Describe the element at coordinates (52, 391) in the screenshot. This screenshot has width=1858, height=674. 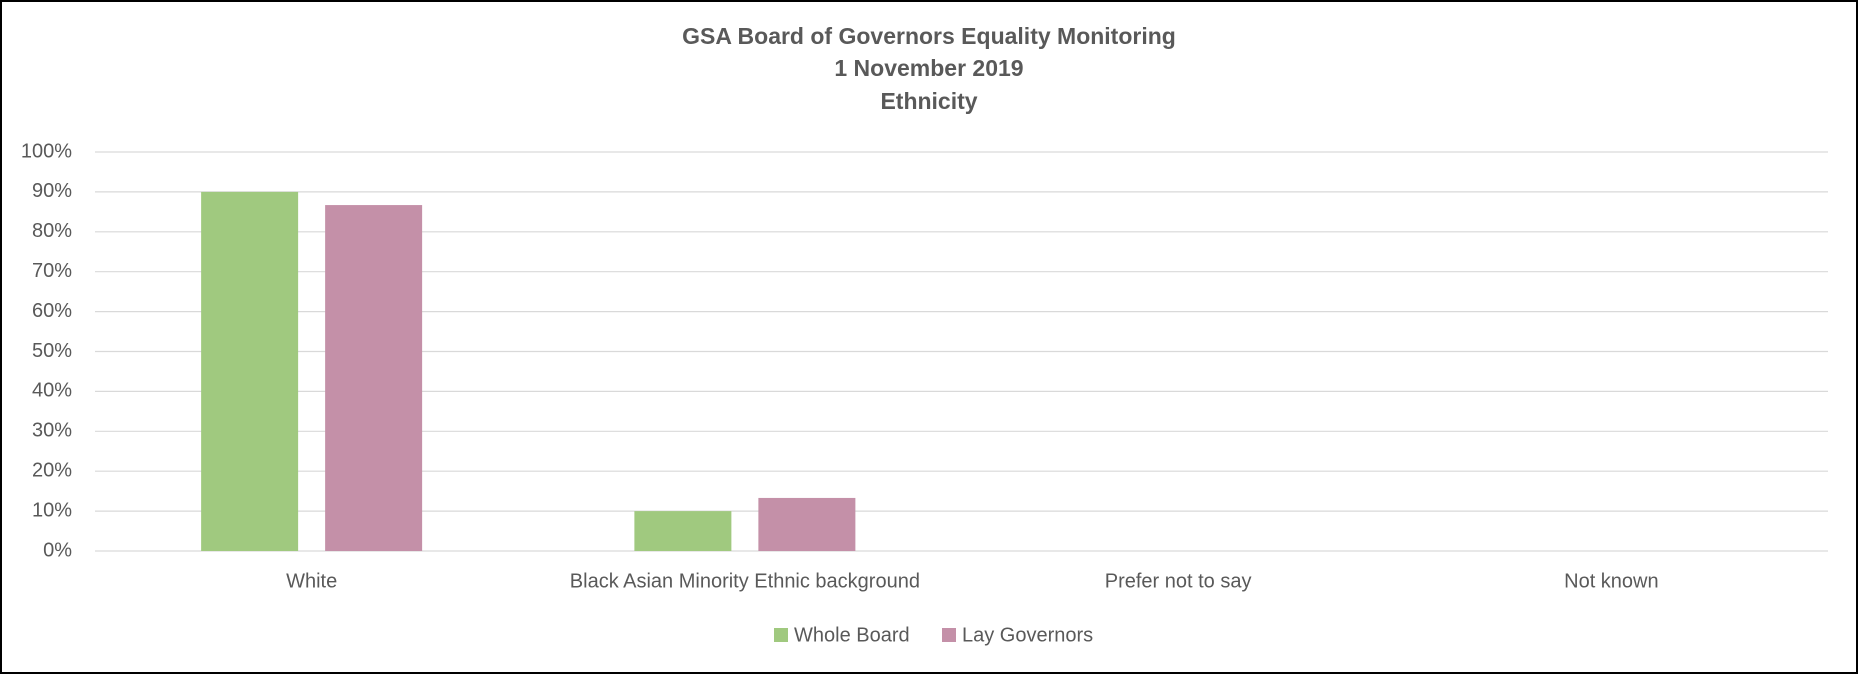
I see `y-tick-label: 40%` at that location.